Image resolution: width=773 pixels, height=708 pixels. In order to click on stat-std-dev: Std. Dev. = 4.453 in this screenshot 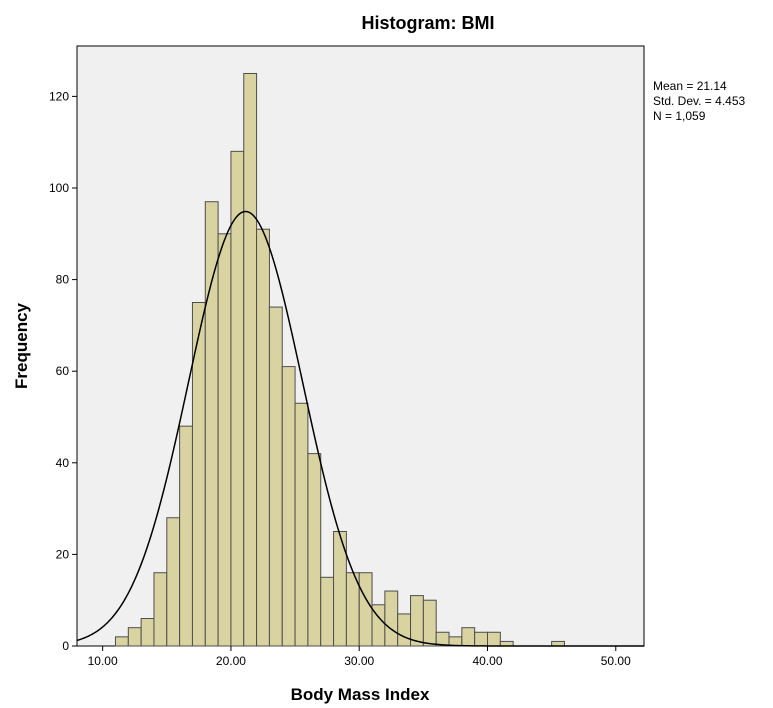, I will do `click(699, 101)`.